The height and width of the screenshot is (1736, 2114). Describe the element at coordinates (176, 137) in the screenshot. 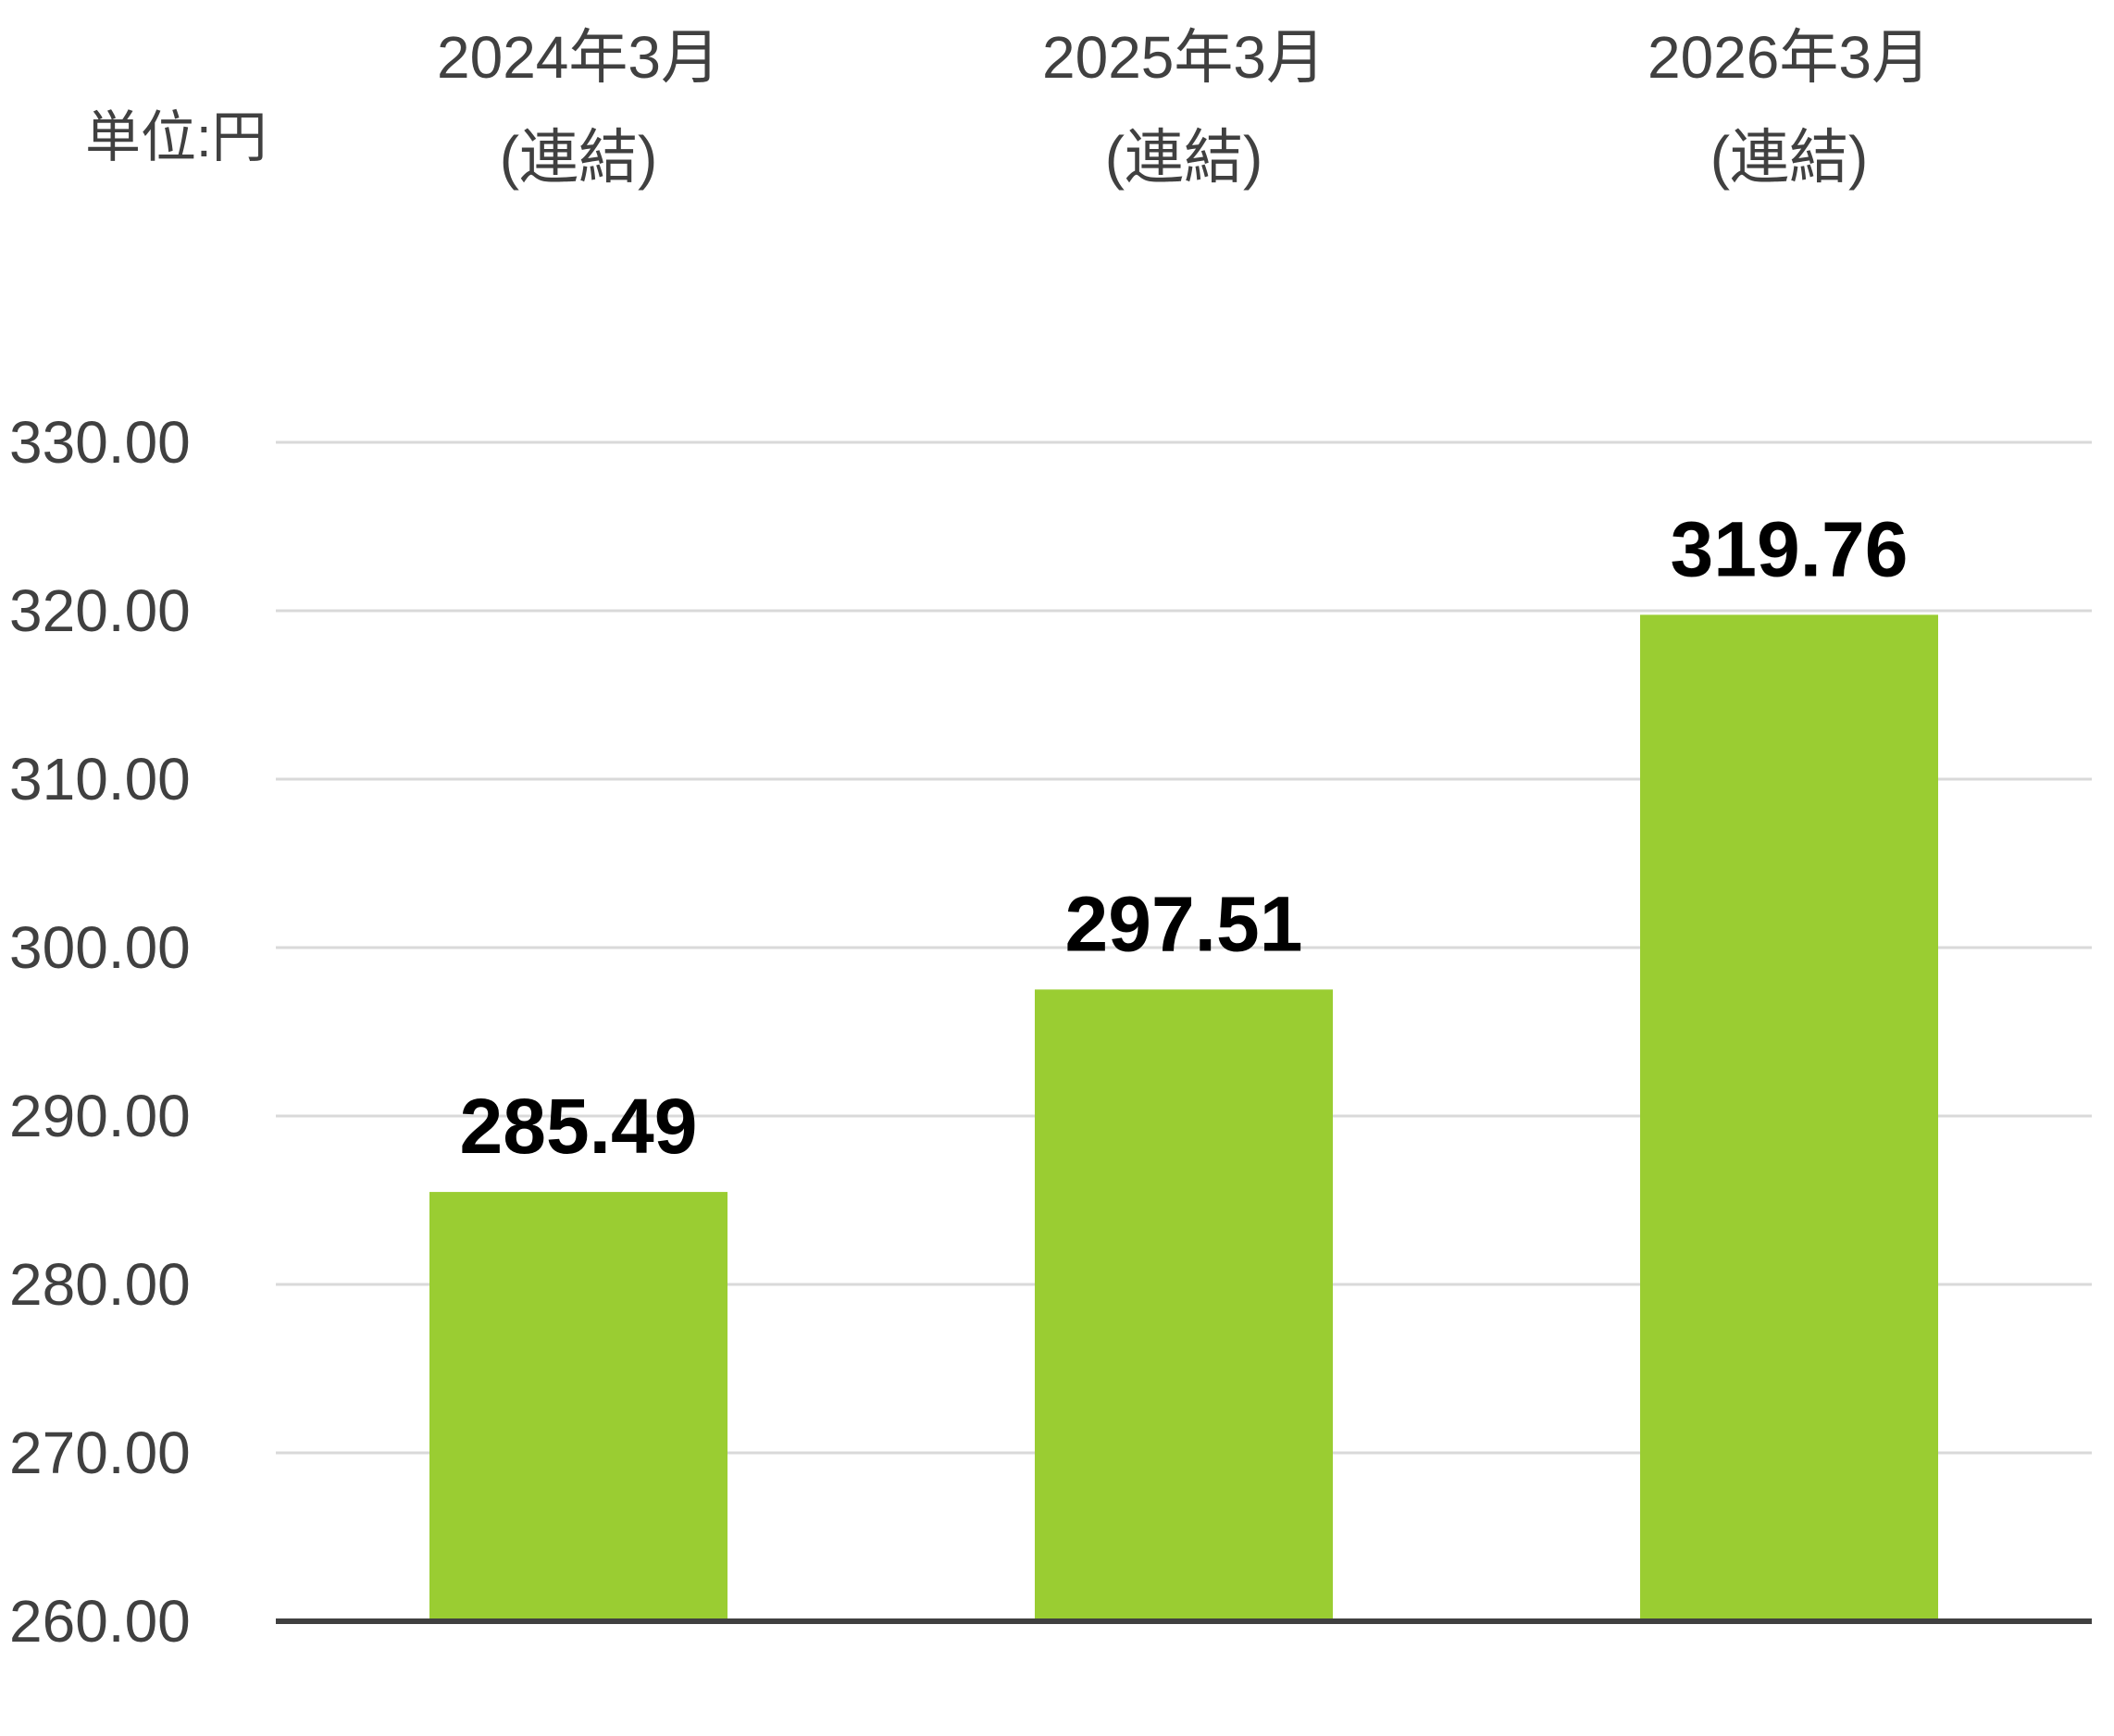

I see `unit-label: 単位:円` at that location.